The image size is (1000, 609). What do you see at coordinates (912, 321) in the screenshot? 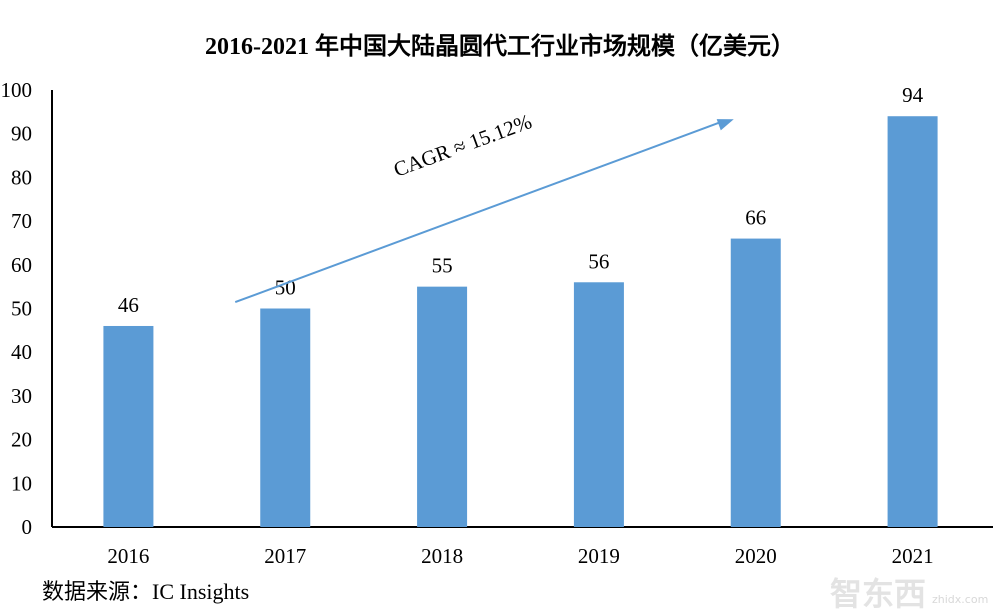
I see `bar-2021` at bounding box center [912, 321].